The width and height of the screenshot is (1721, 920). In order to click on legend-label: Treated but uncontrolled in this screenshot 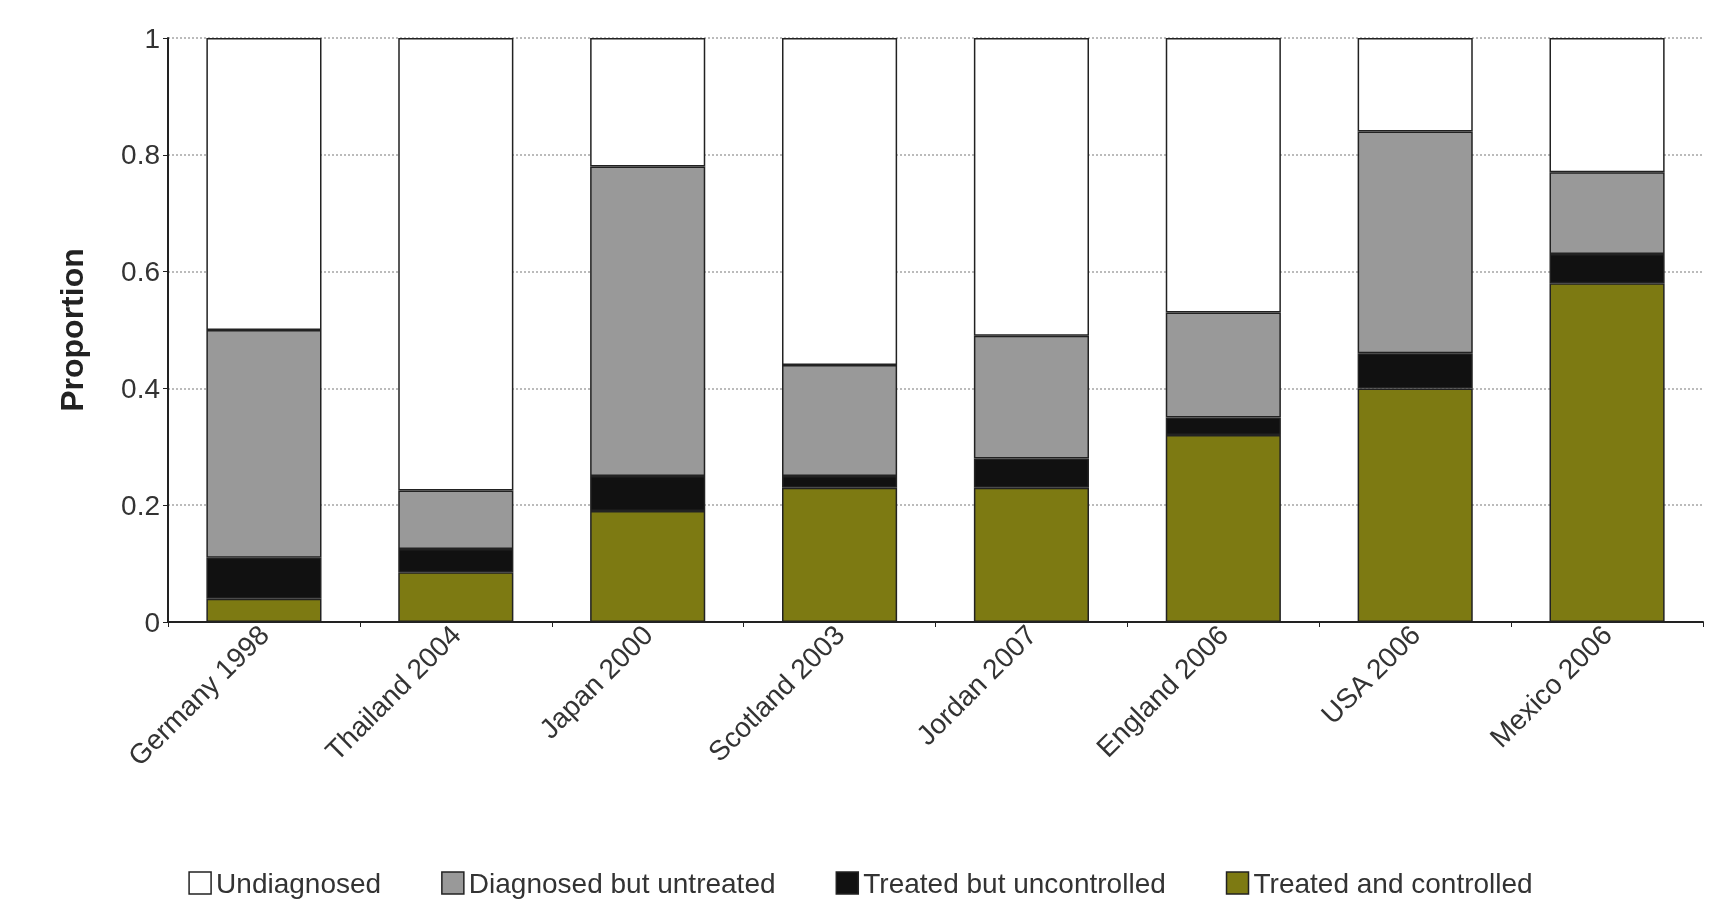, I will do `click(1014, 883)`.